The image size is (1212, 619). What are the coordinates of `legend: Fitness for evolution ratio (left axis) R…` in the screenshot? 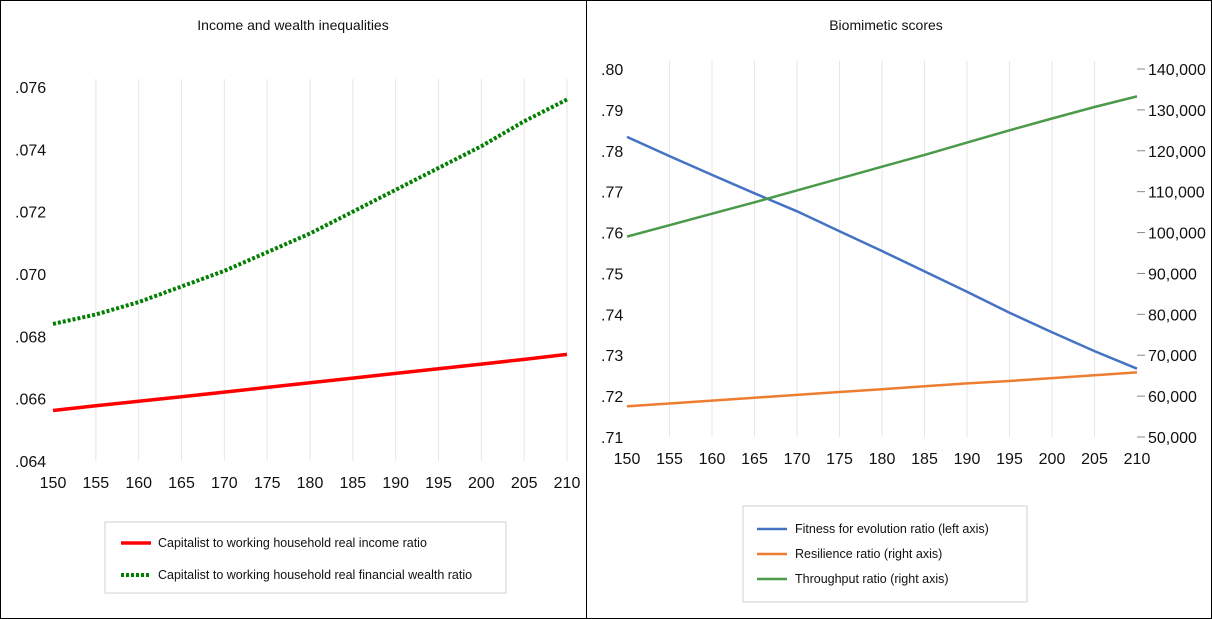 It's located at (873, 554).